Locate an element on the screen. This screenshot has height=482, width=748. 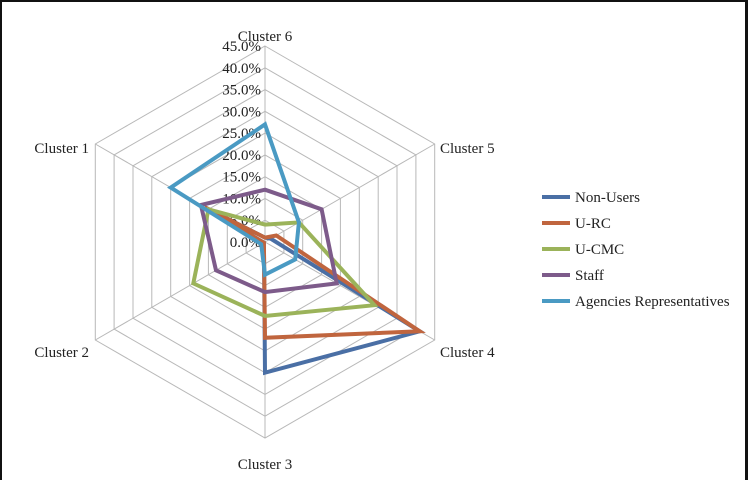
legend-label: U-CMC is located at coordinates (599, 250).